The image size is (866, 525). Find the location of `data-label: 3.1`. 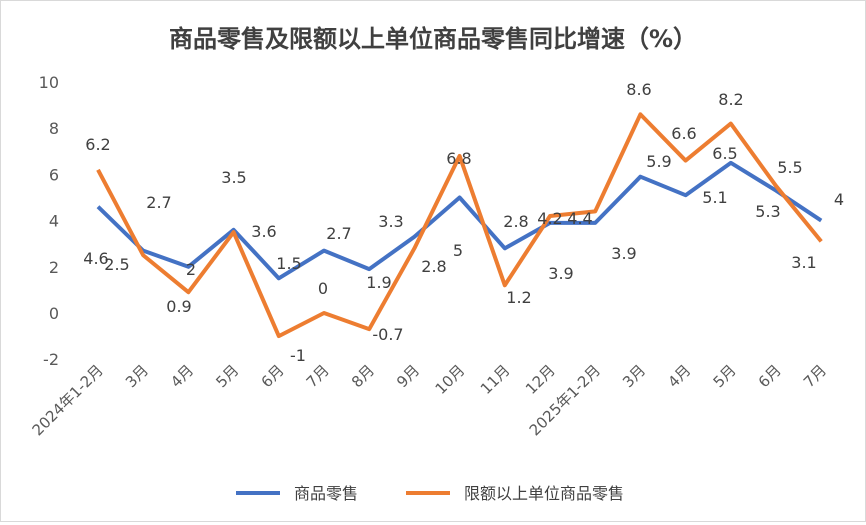

data-label: 3.1 is located at coordinates (803, 262).